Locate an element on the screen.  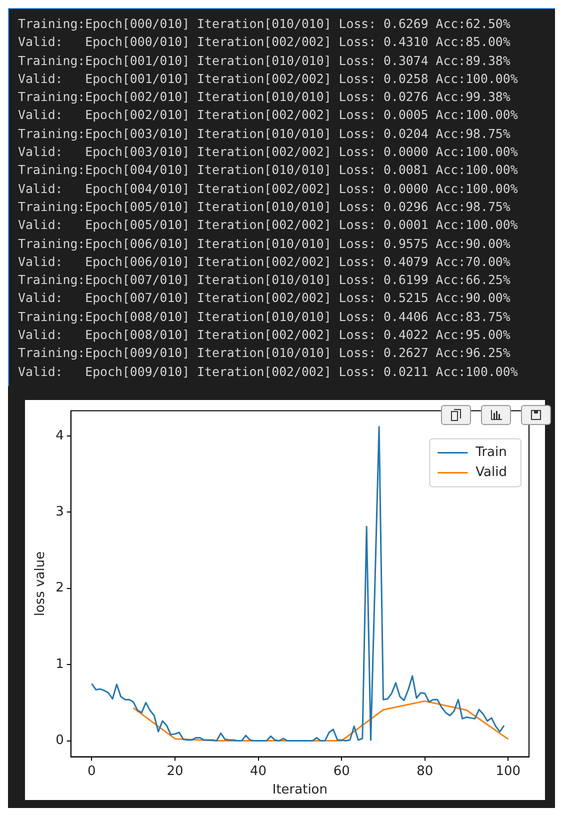
text: Valid: Epoch[003/010] Iteration[002/002] Loss: 0.0000 Acc:100.00% is located at coordinates (268, 152).